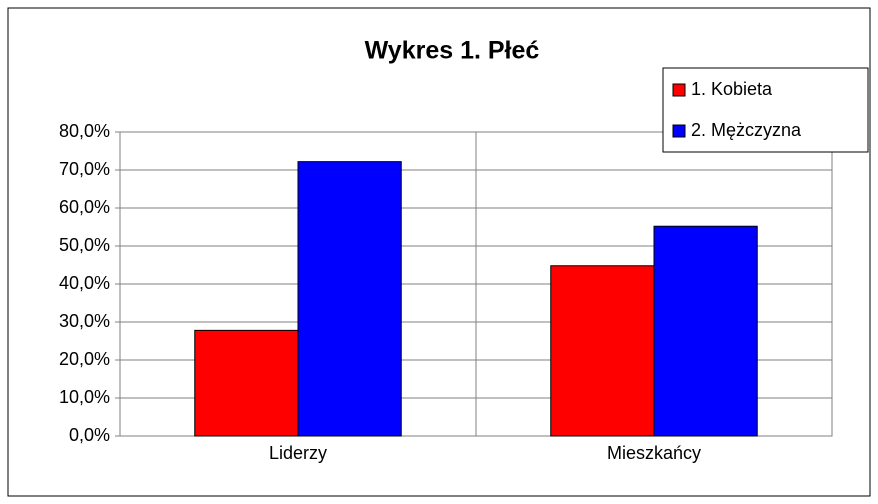 This screenshot has width=878, height=504. What do you see at coordinates (298, 453) in the screenshot?
I see `x-tick-label: Liderzy` at bounding box center [298, 453].